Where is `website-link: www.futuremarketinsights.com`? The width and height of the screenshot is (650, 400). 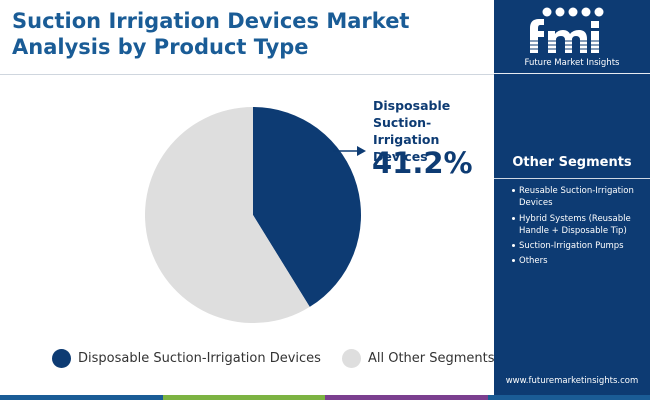
website-link: www.futuremarketinsights.com is located at coordinates (572, 381).